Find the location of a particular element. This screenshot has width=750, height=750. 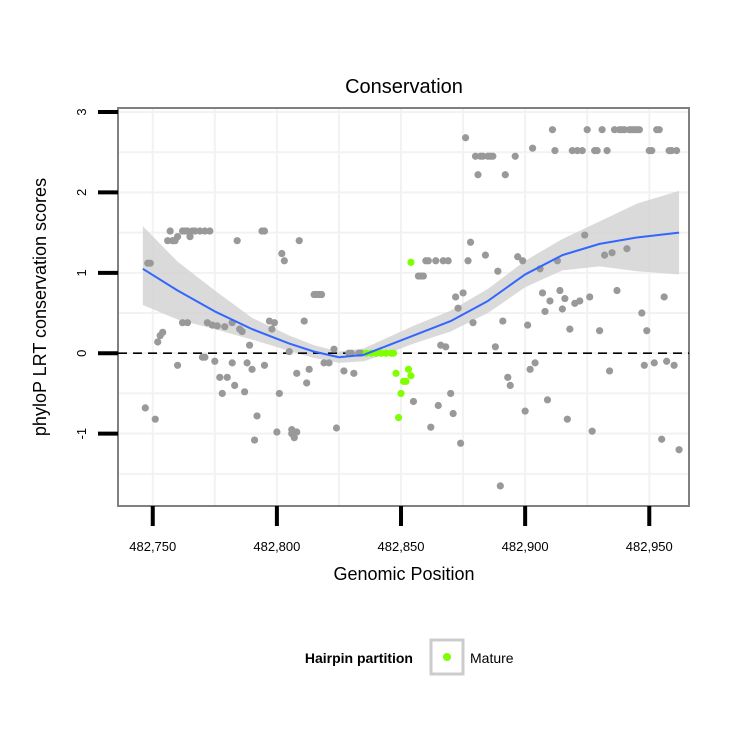

y-axis: -1 0 1 2 3 is located at coordinates (96, 273).